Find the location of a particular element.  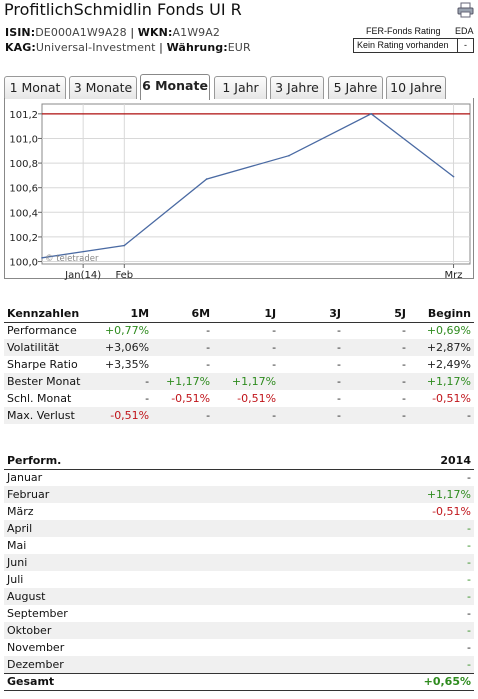

month-label: September is located at coordinates (37, 613).